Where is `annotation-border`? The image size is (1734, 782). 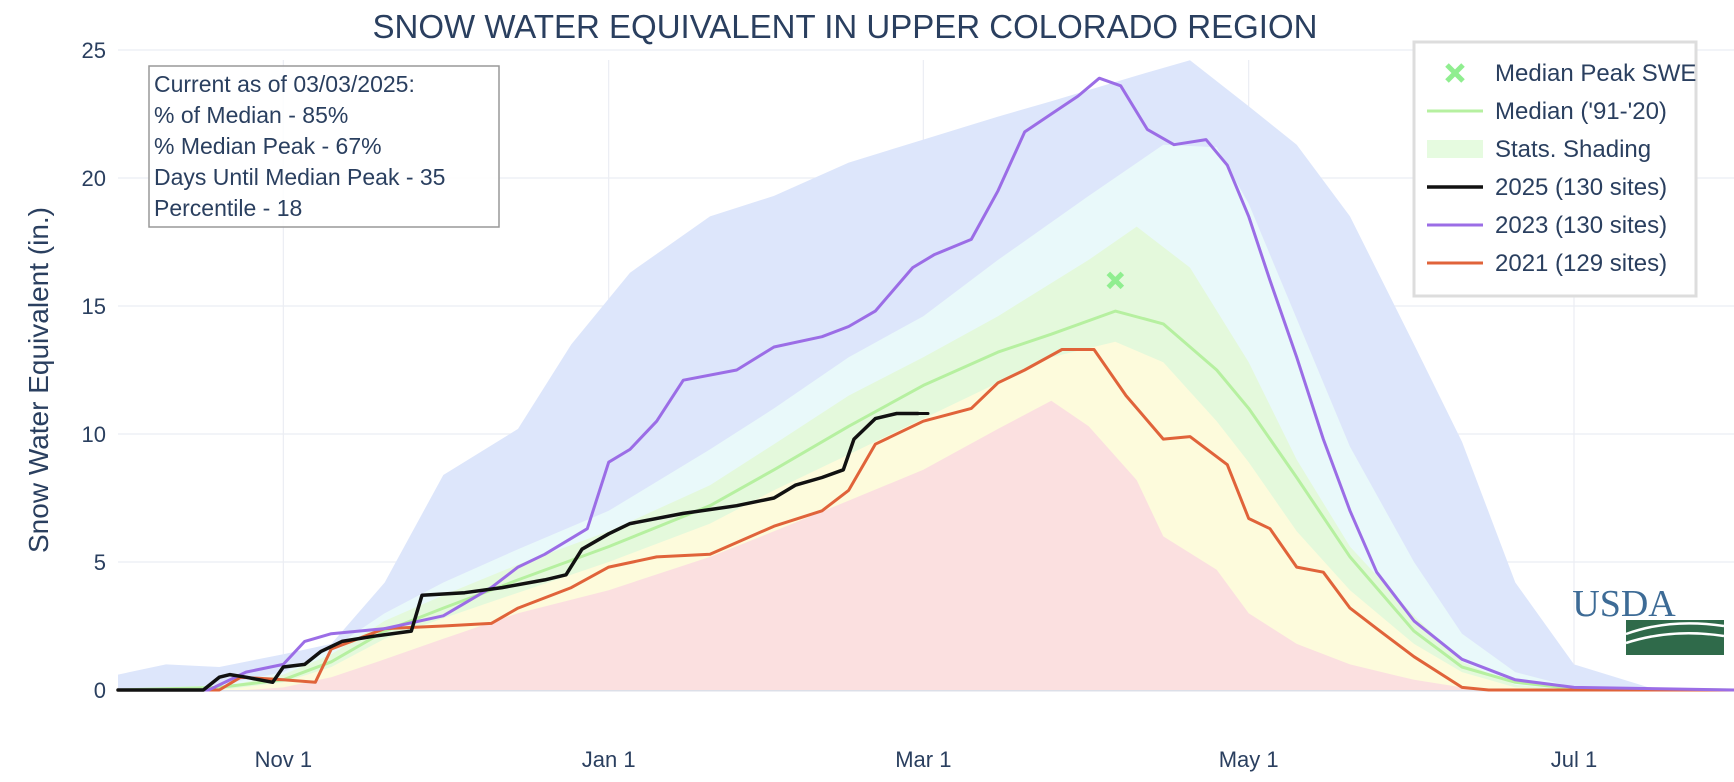
annotation-border is located at coordinates (324, 146).